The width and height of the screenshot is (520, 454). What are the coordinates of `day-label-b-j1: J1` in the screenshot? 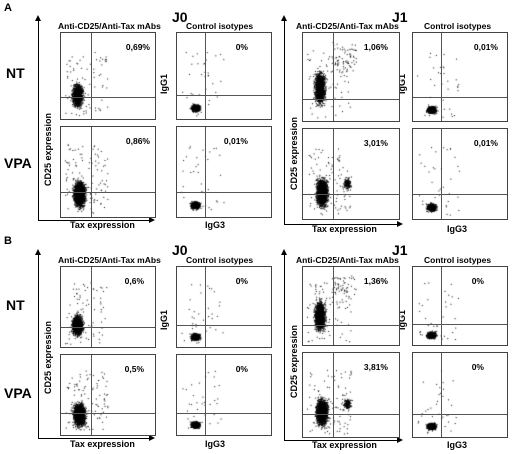 It's located at (400, 250).